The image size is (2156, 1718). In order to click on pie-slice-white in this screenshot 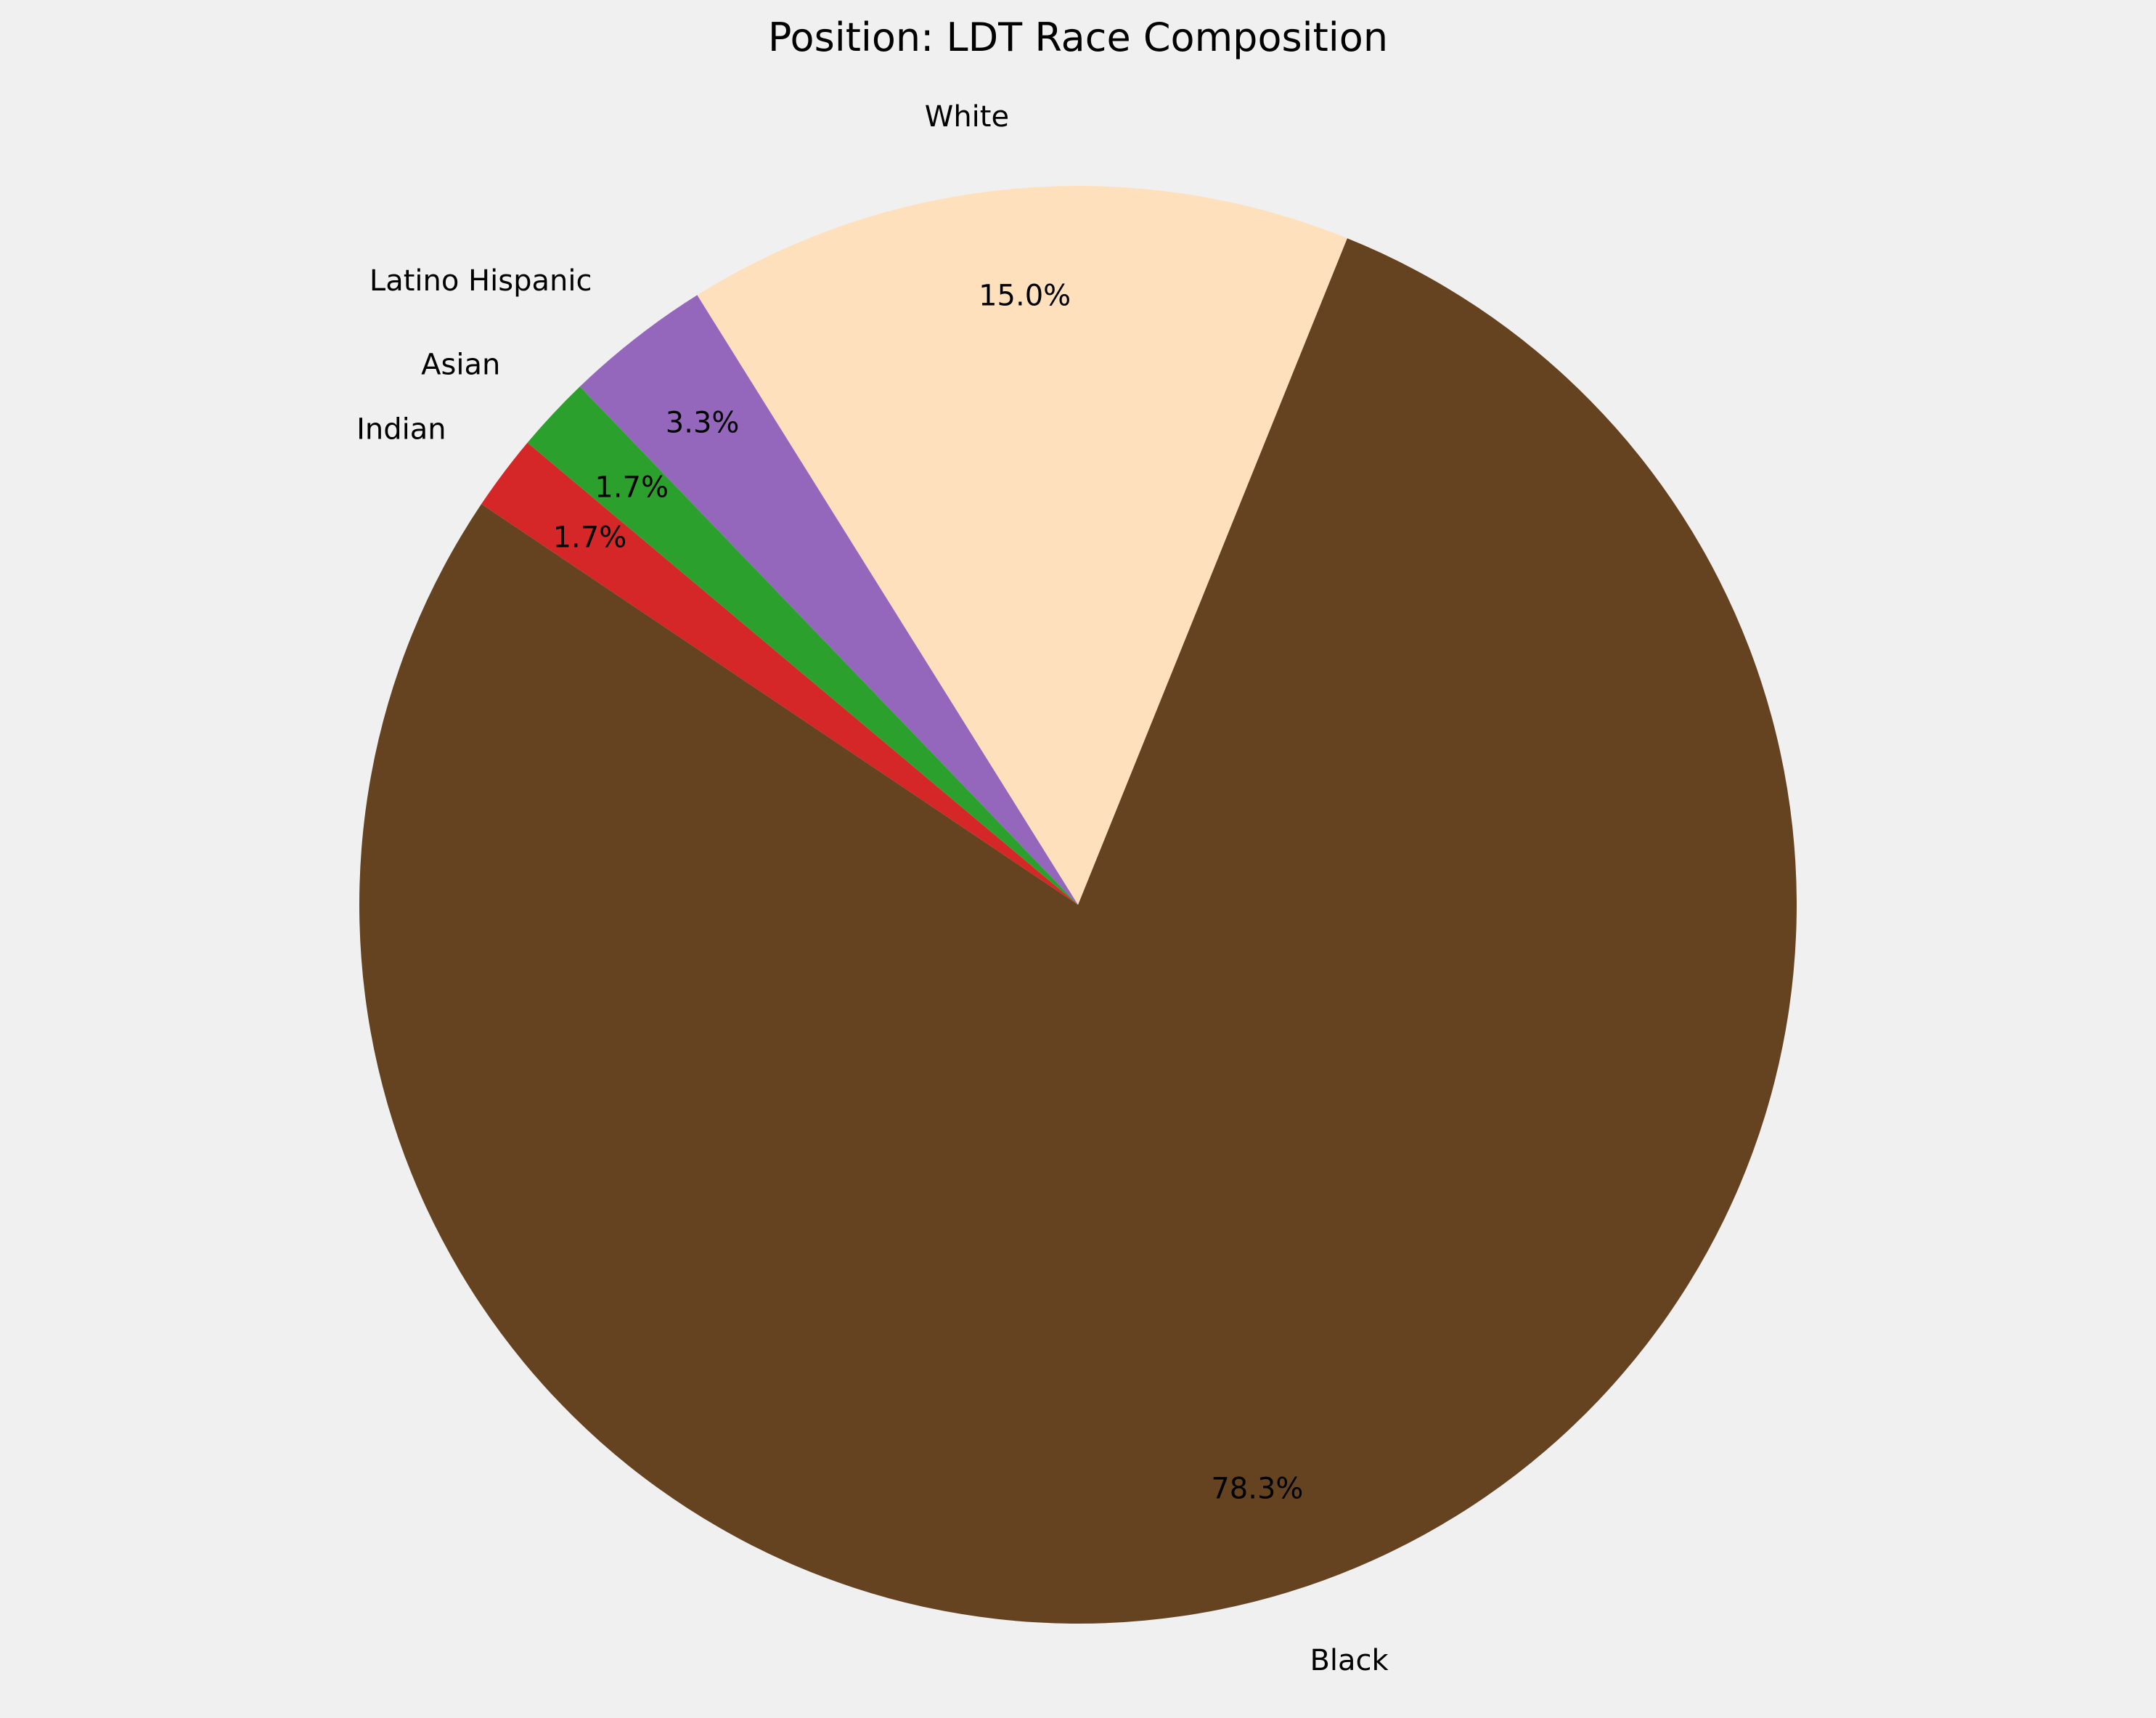, I will do `click(1022, 545)`.